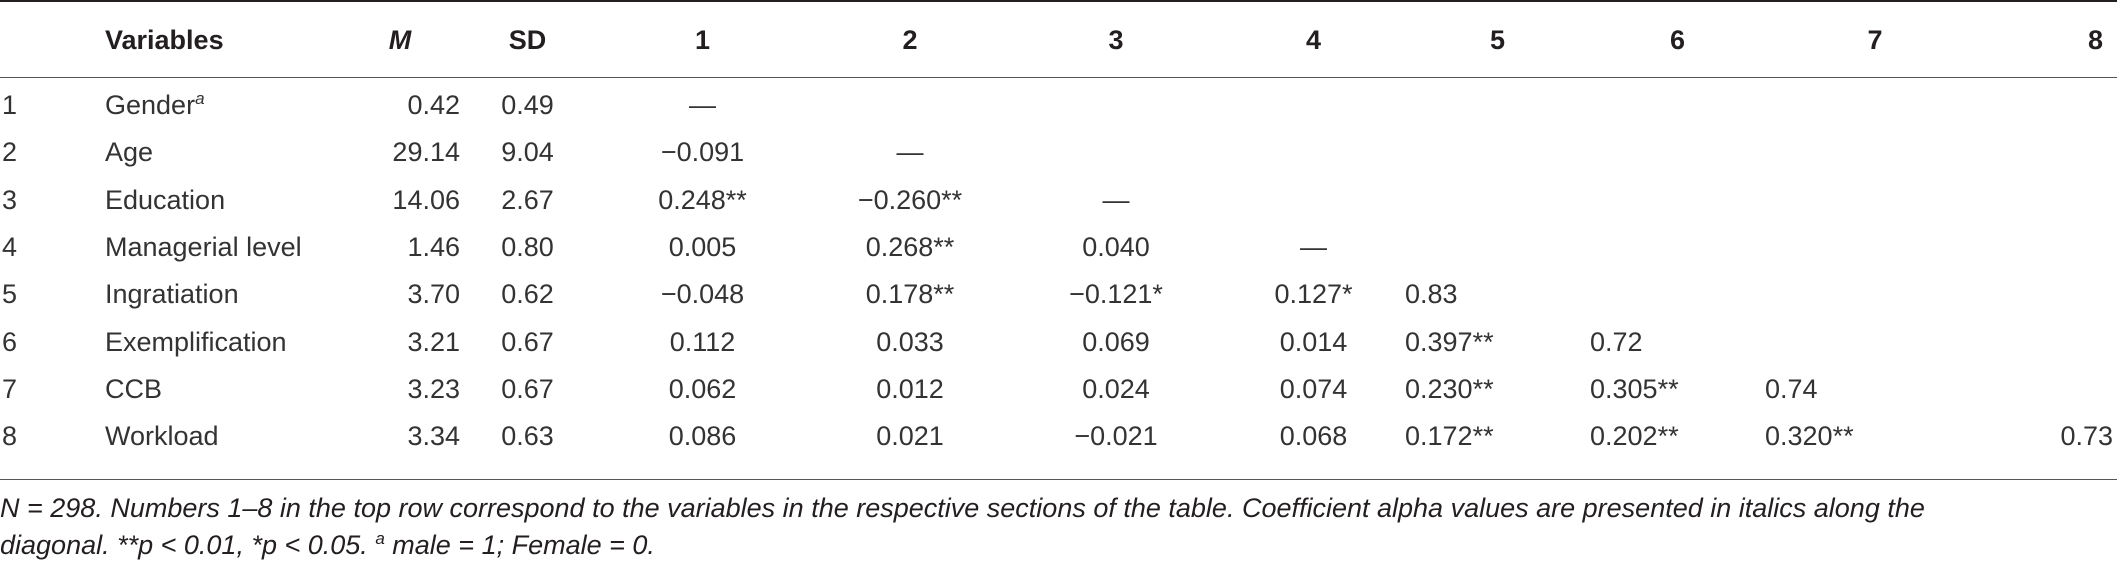  What do you see at coordinates (910, 294) in the screenshot?
I see `cell-col-2: 0.178**` at bounding box center [910, 294].